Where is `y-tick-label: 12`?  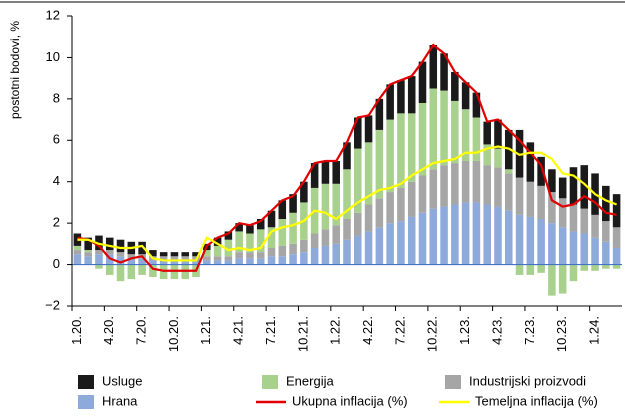
y-tick-label: 12 is located at coordinates (53, 14).